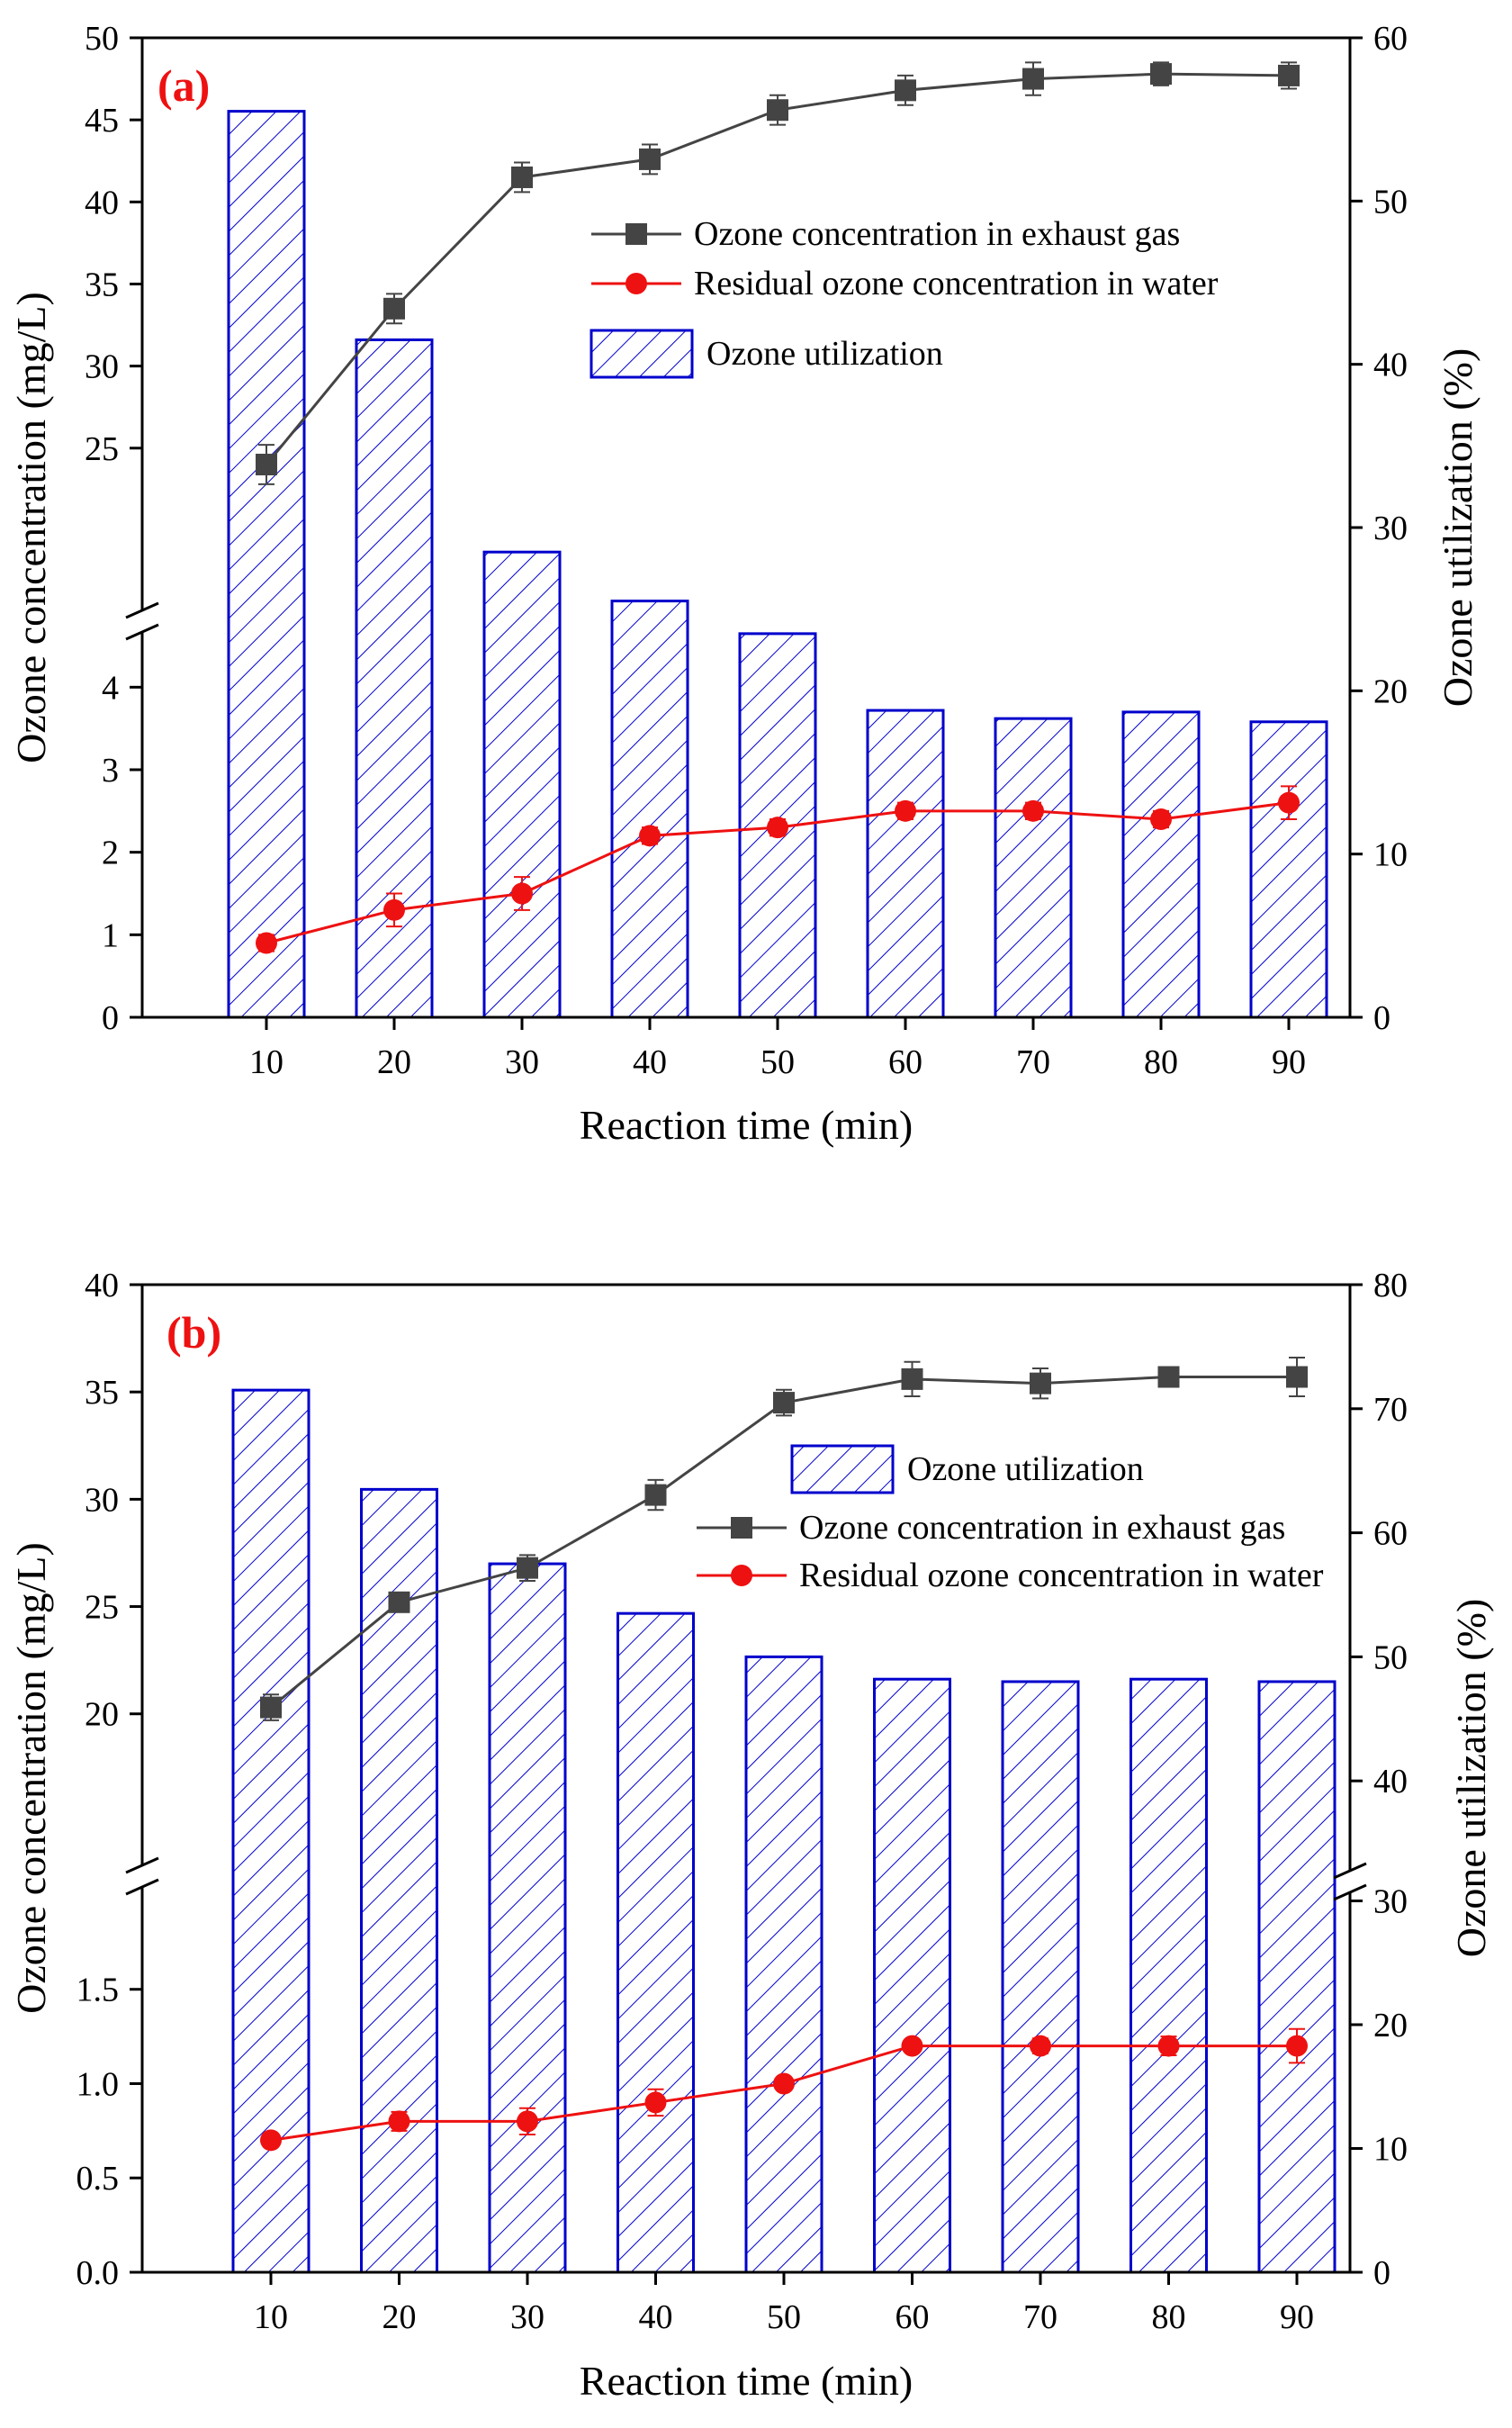  I want to click on x-tick-label: 50, so click(784, 2317).